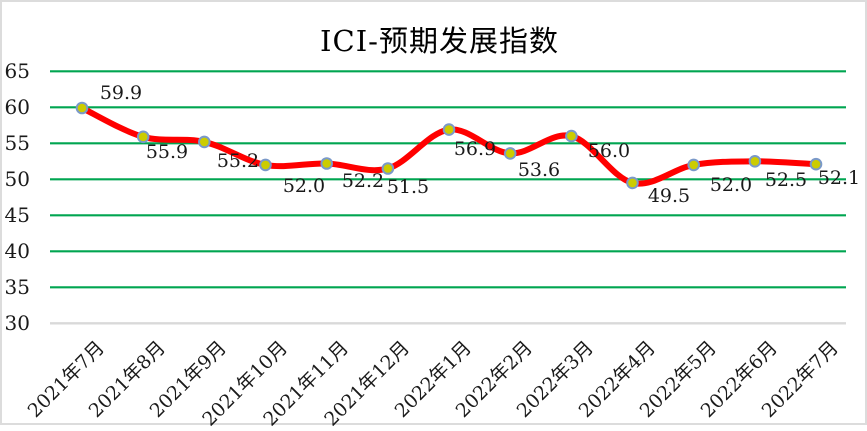 The width and height of the screenshot is (867, 431). Describe the element at coordinates (17, 107) in the screenshot. I see `y-axis-tick-label: 60` at that location.